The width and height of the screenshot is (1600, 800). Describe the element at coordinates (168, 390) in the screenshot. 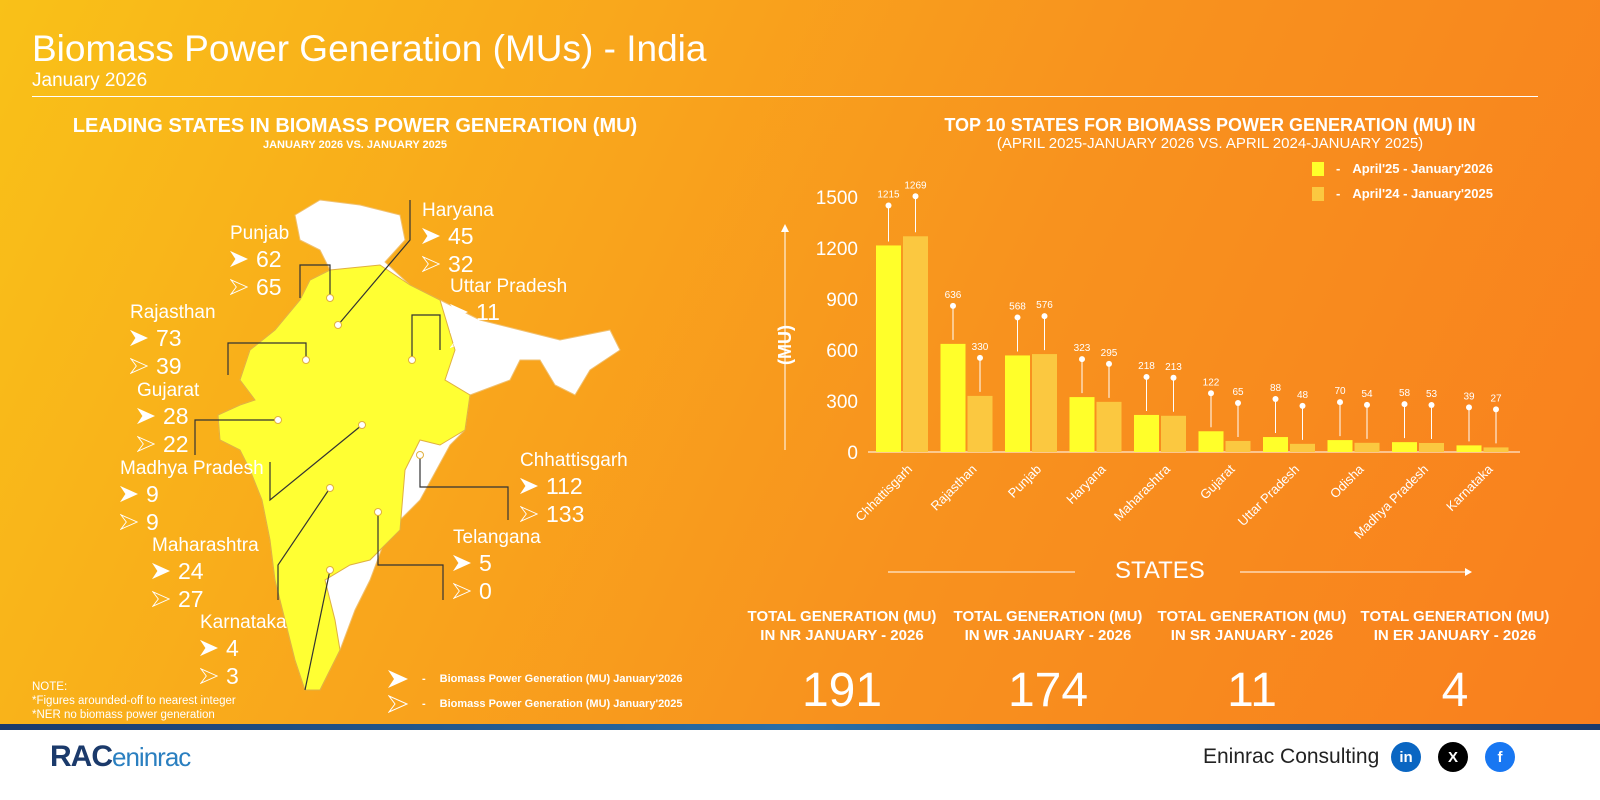

I see `state-name: Gujarat` at that location.